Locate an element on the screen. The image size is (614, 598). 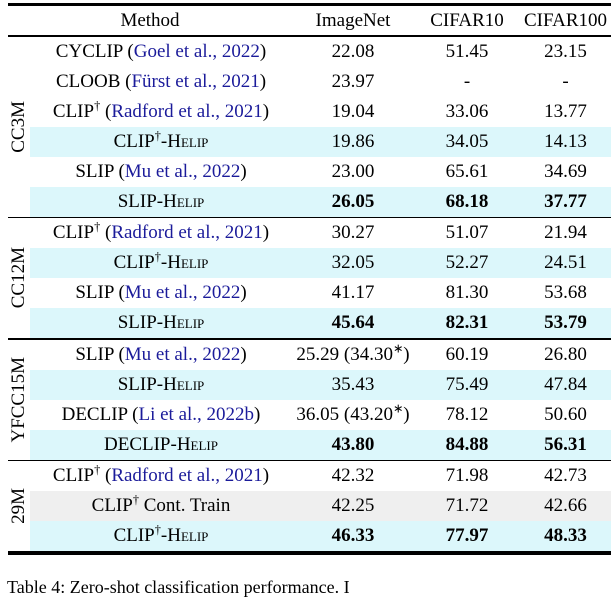
citation-link: Li et al., 2022b is located at coordinates (196, 414).